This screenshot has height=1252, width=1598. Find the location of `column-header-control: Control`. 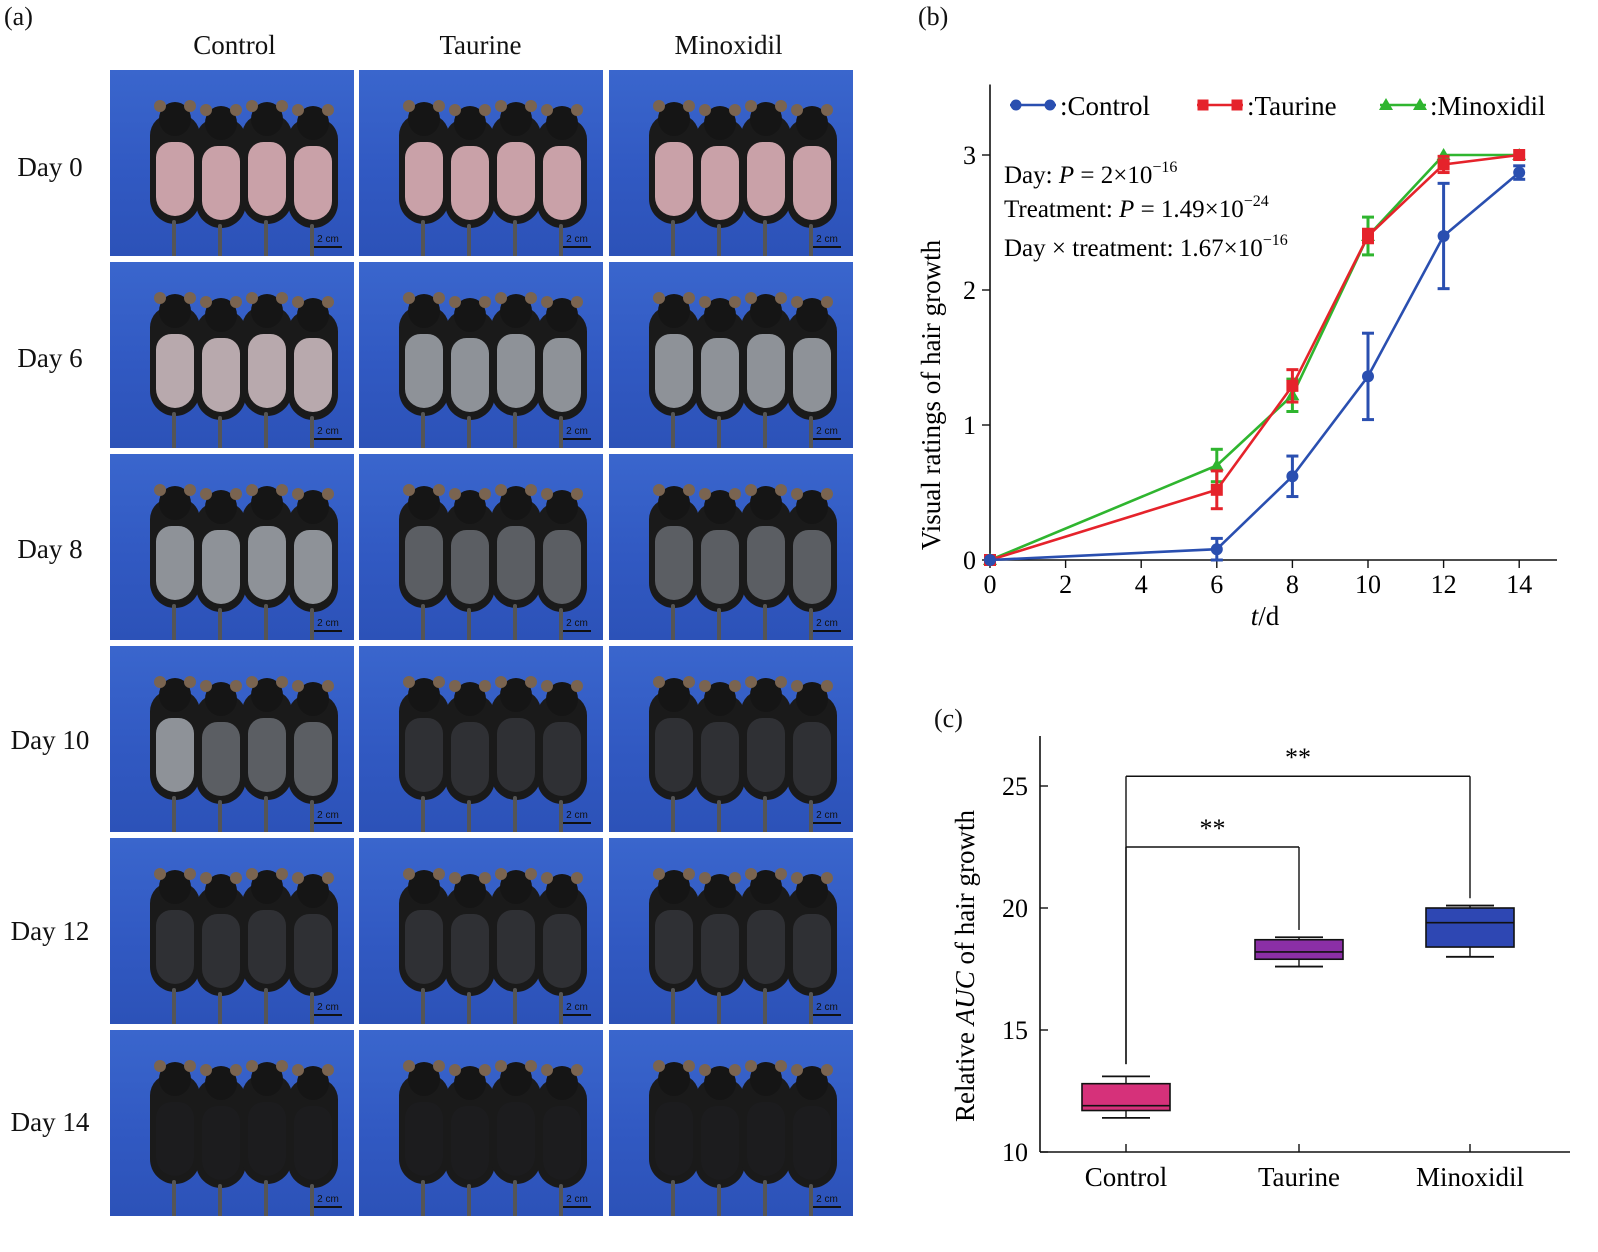

column-header-control: Control is located at coordinates (234, 45).